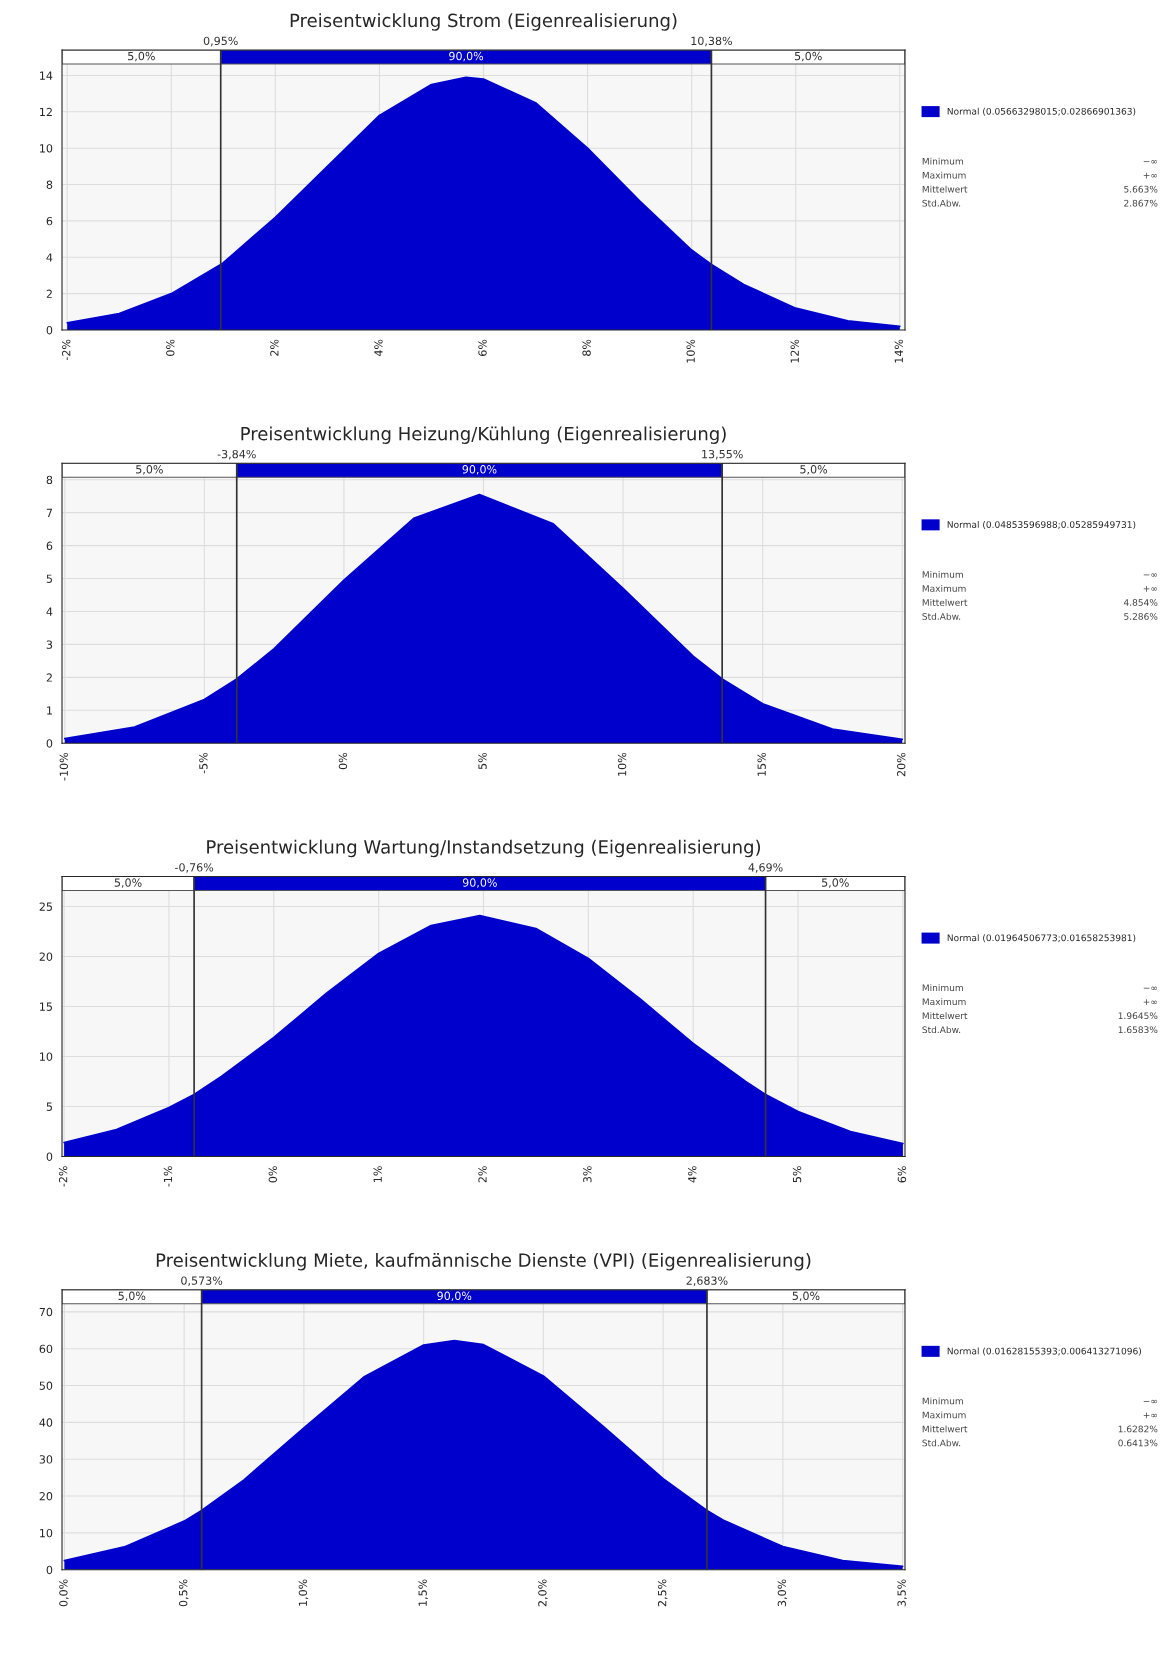 The image size is (1170, 1653). I want to click on chart-title: Preisentwicklung Miete, kaufmännische Dienste (VPI) (Eigenrealisierung), so click(483, 1262).